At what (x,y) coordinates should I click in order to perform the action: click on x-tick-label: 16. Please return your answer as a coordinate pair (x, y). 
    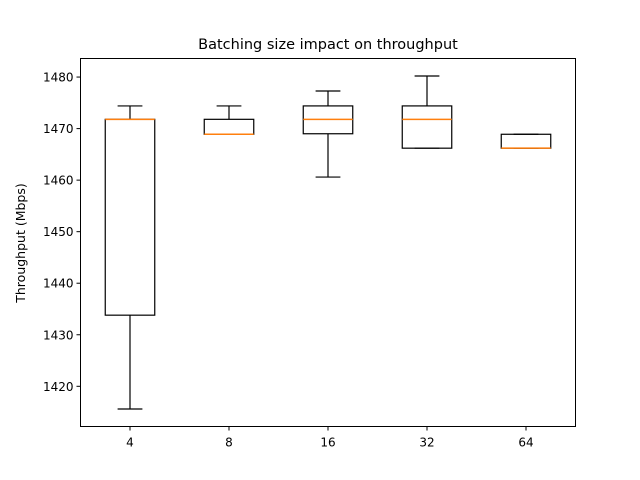
    Looking at the image, I should click on (327, 443).